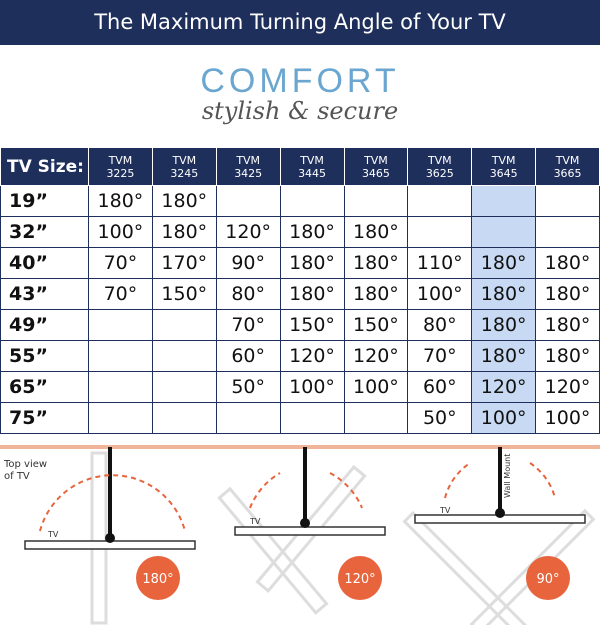 The width and height of the screenshot is (600, 625). Describe the element at coordinates (184, 173) in the screenshot. I see `model-number: 3245` at that location.